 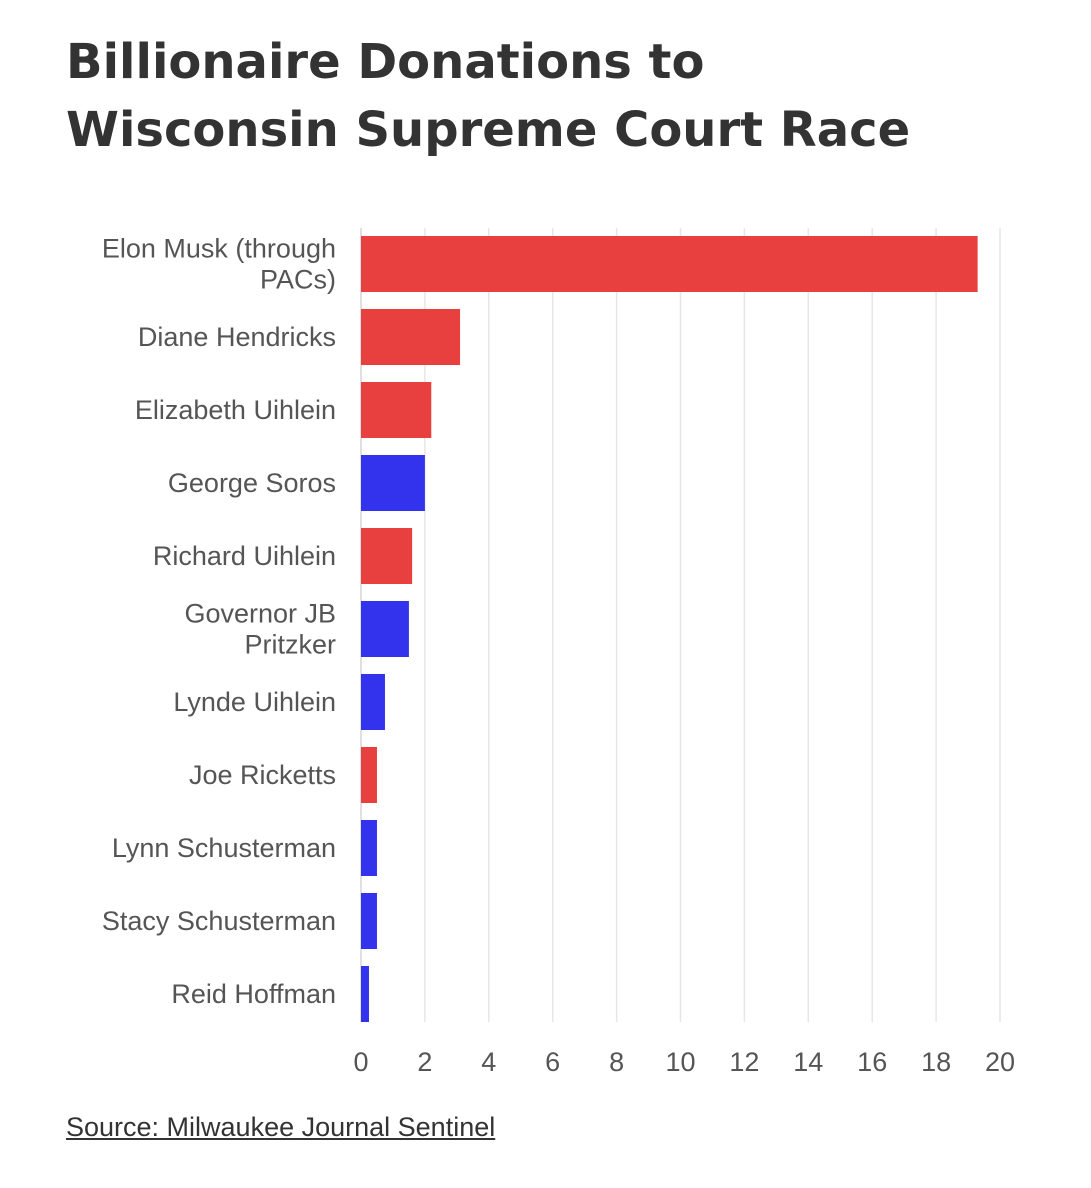 I want to click on category-label: Elizabeth Uihlein, so click(x=235, y=410).